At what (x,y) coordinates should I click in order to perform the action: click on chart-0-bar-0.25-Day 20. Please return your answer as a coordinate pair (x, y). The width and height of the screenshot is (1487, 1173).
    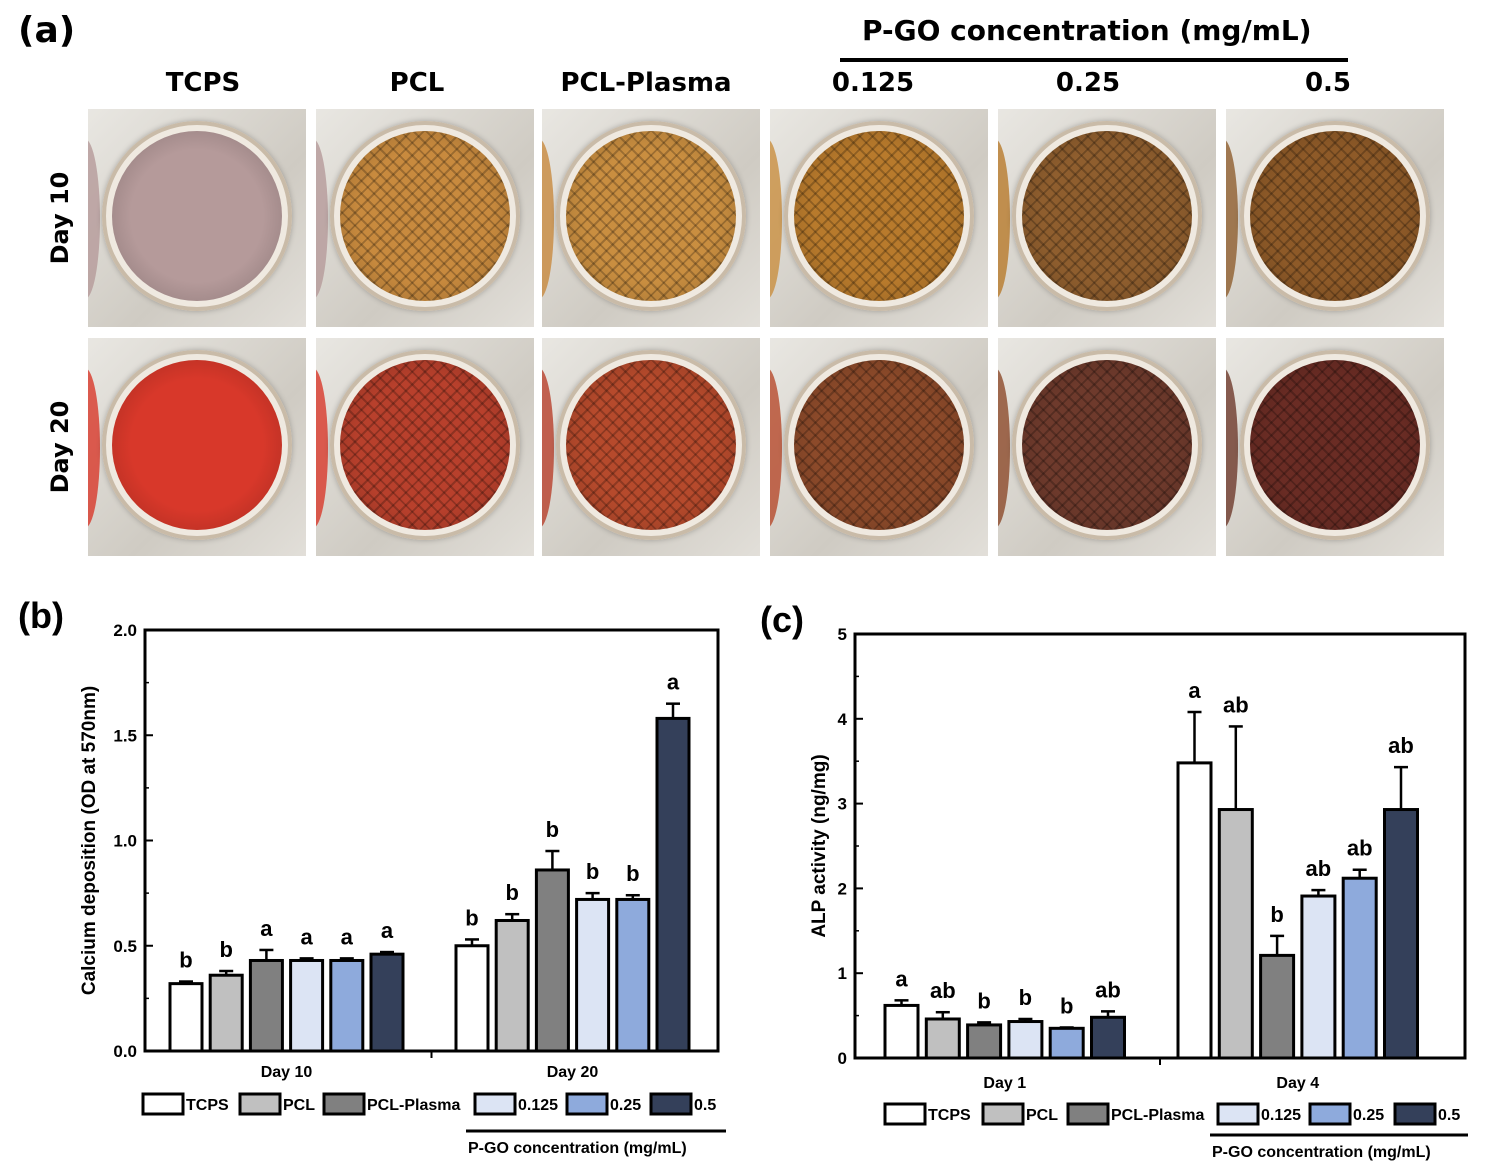
    Looking at the image, I should click on (633, 975).